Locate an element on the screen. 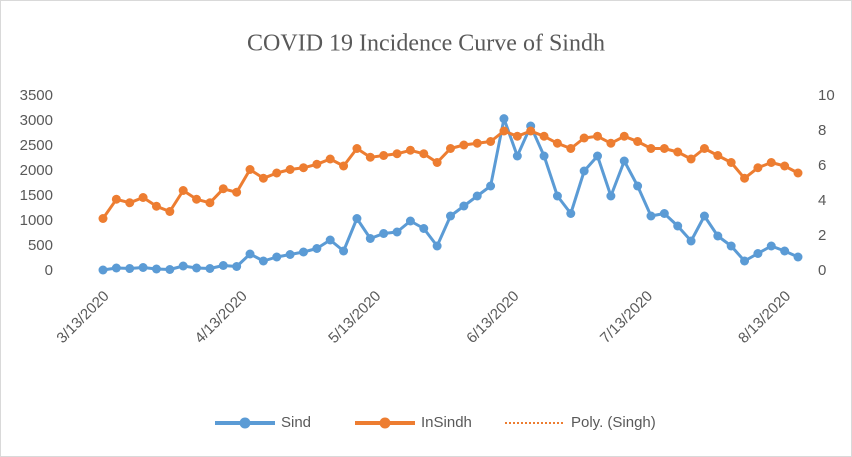 The image size is (852, 457). y-tick-label: 3000 is located at coordinates (36, 120).